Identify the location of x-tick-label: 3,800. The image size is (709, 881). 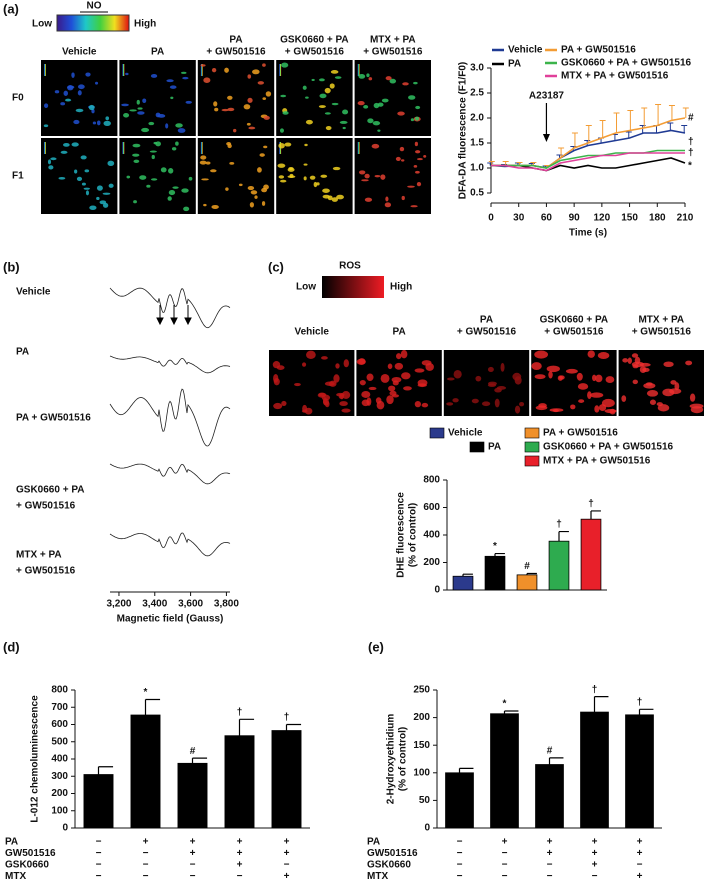
(226, 604).